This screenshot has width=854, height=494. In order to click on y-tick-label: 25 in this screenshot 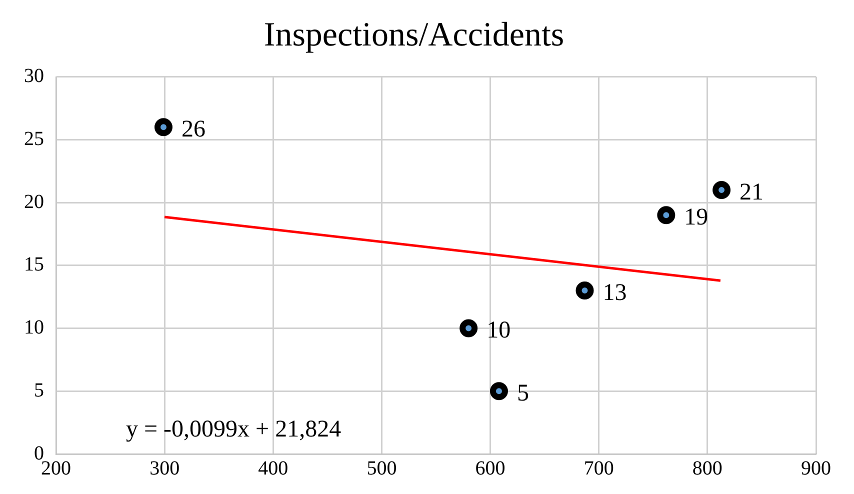, I will do `click(34, 139)`.